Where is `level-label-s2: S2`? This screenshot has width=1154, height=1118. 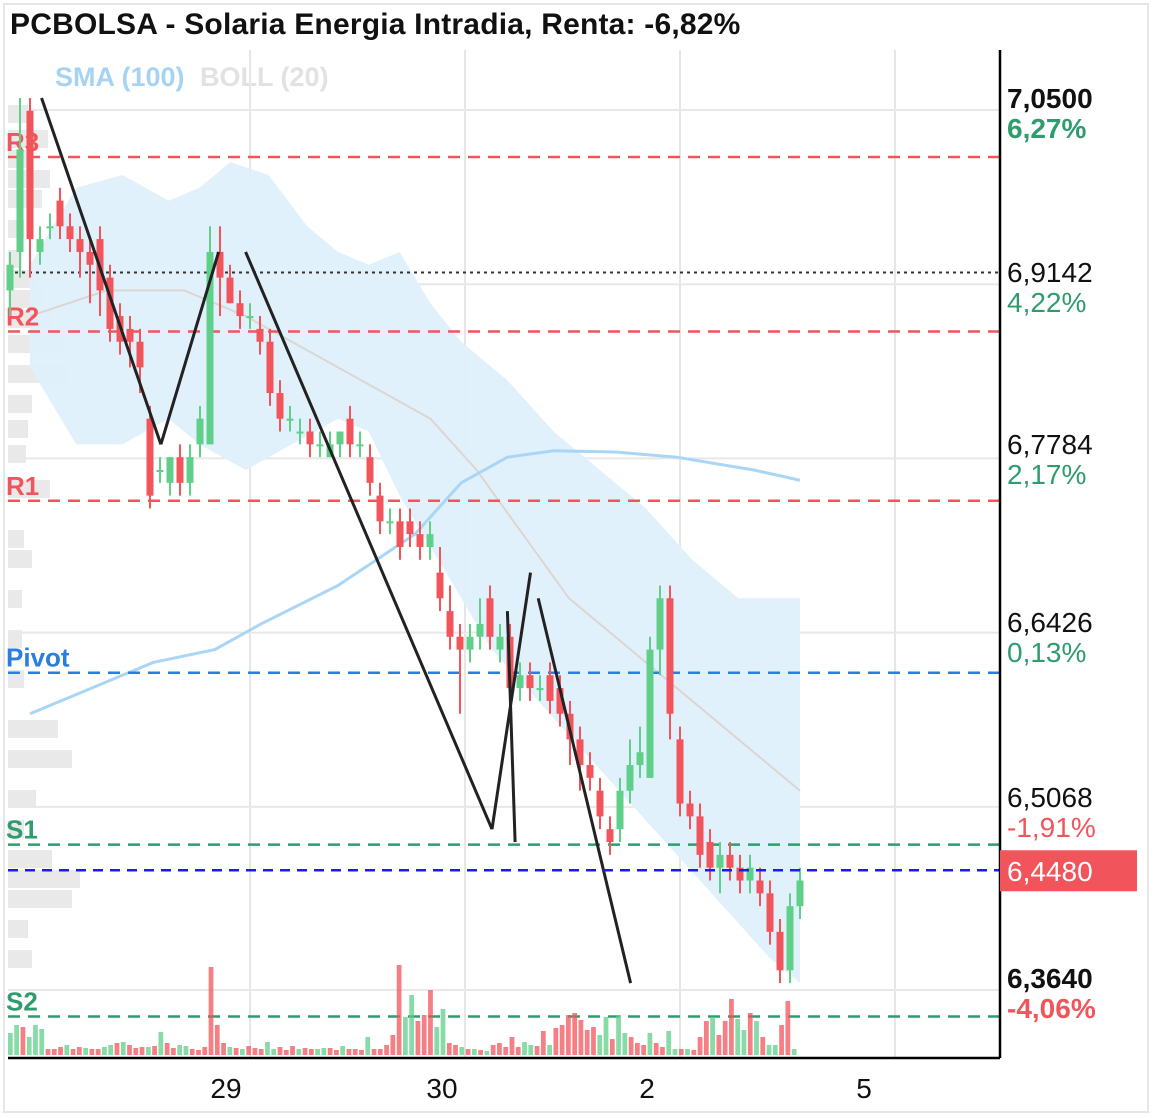 level-label-s2: S2 is located at coordinates (22, 1001).